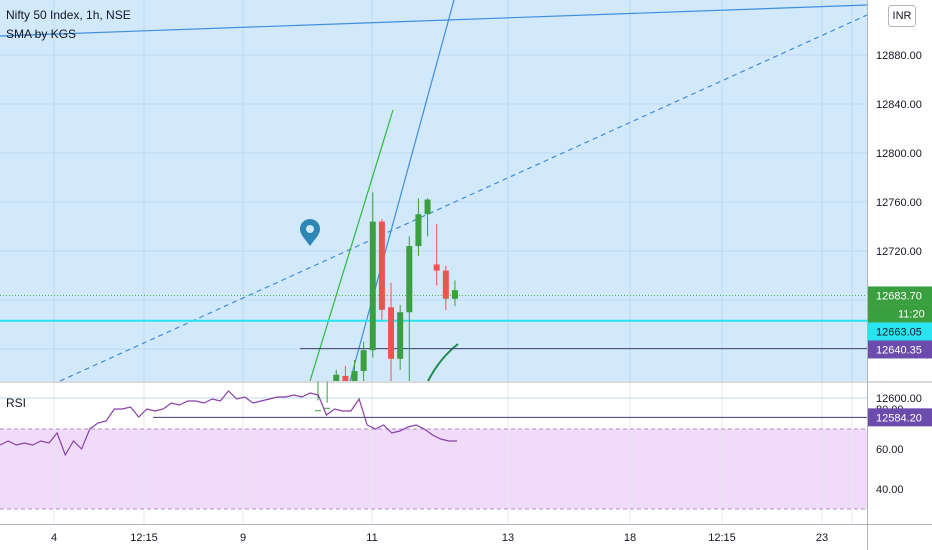  Describe the element at coordinates (310, 229) in the screenshot. I see `marker-pin-dot` at that location.